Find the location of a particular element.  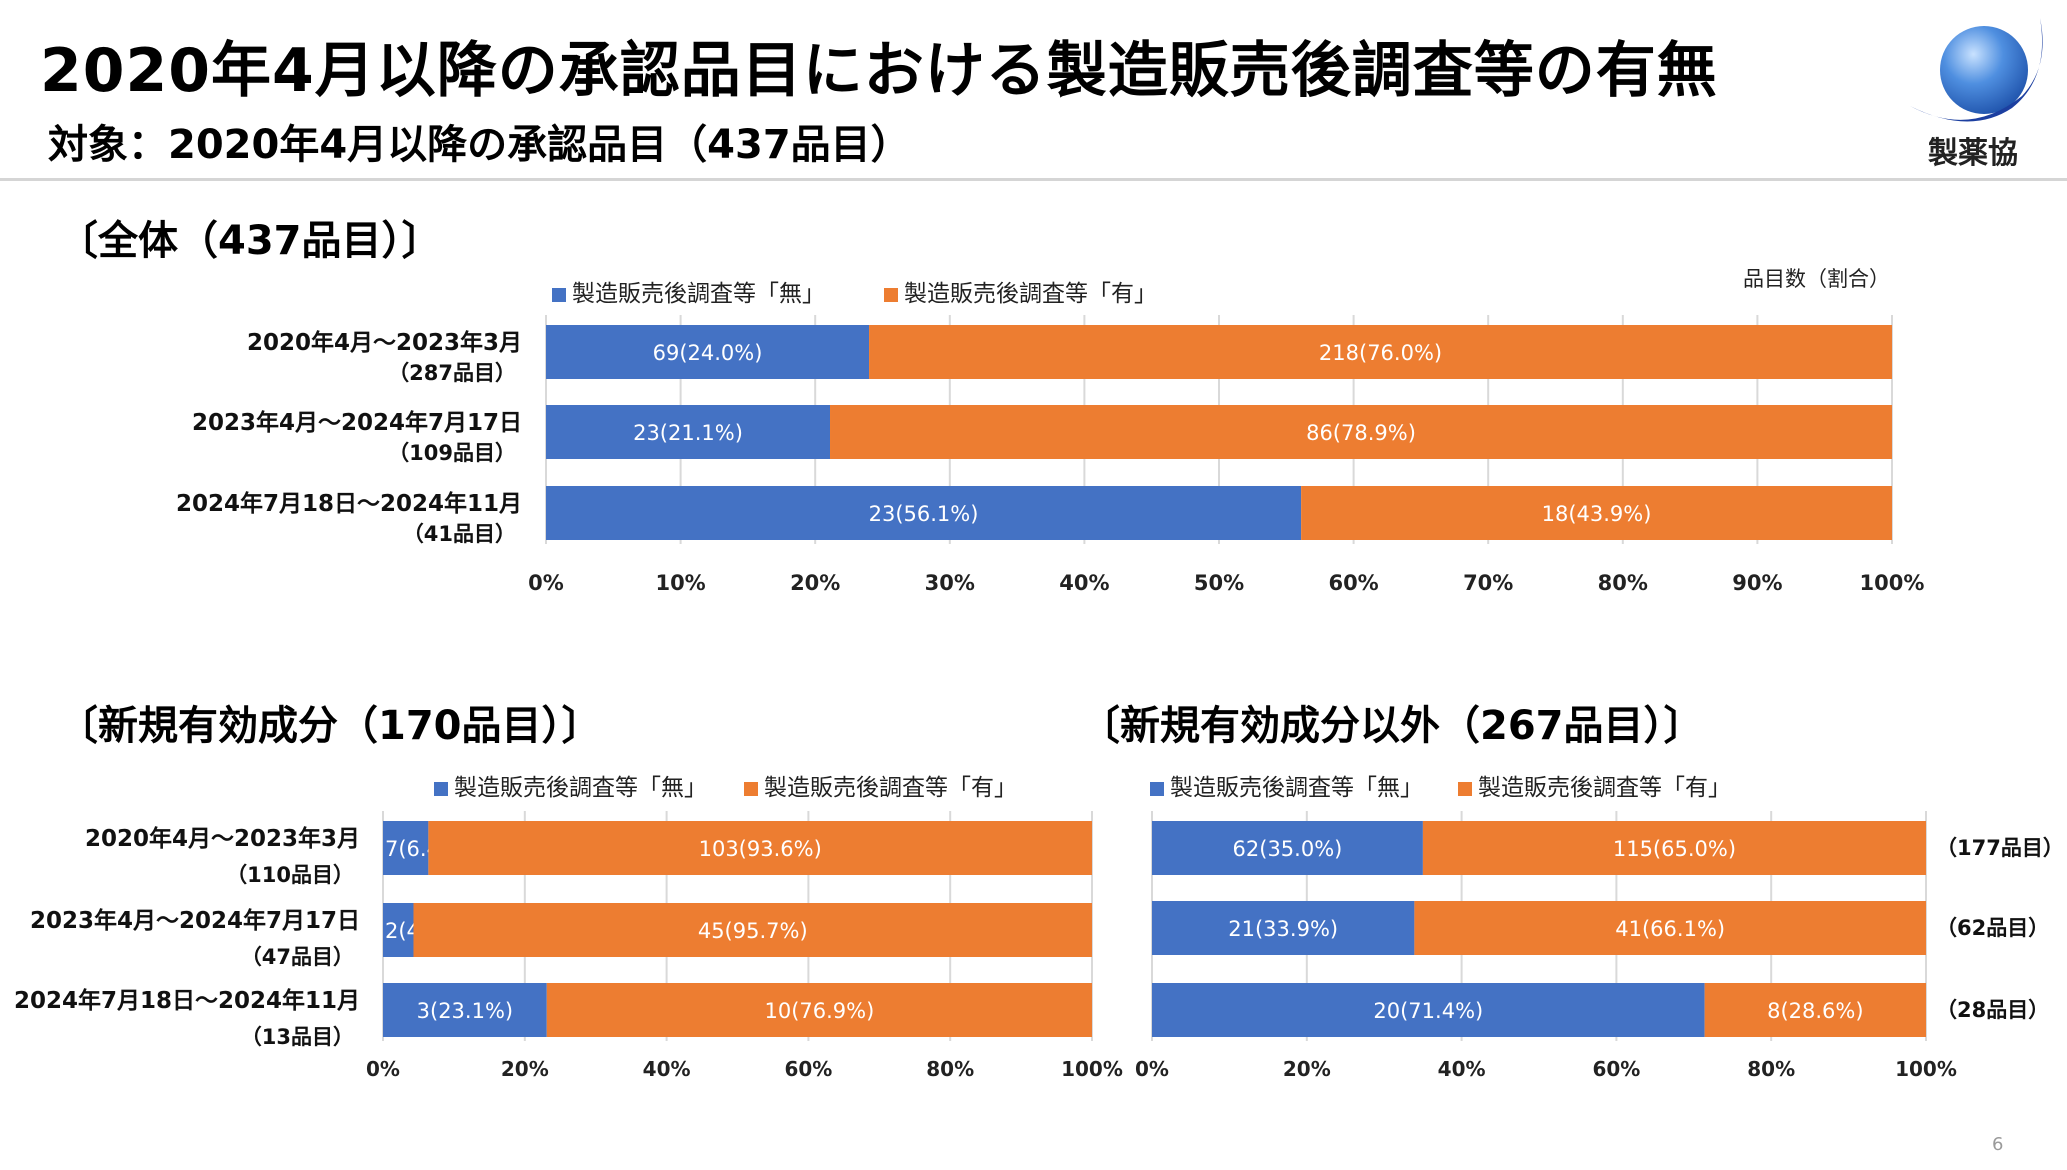

data-label: 69(24.0%) is located at coordinates (708, 353).